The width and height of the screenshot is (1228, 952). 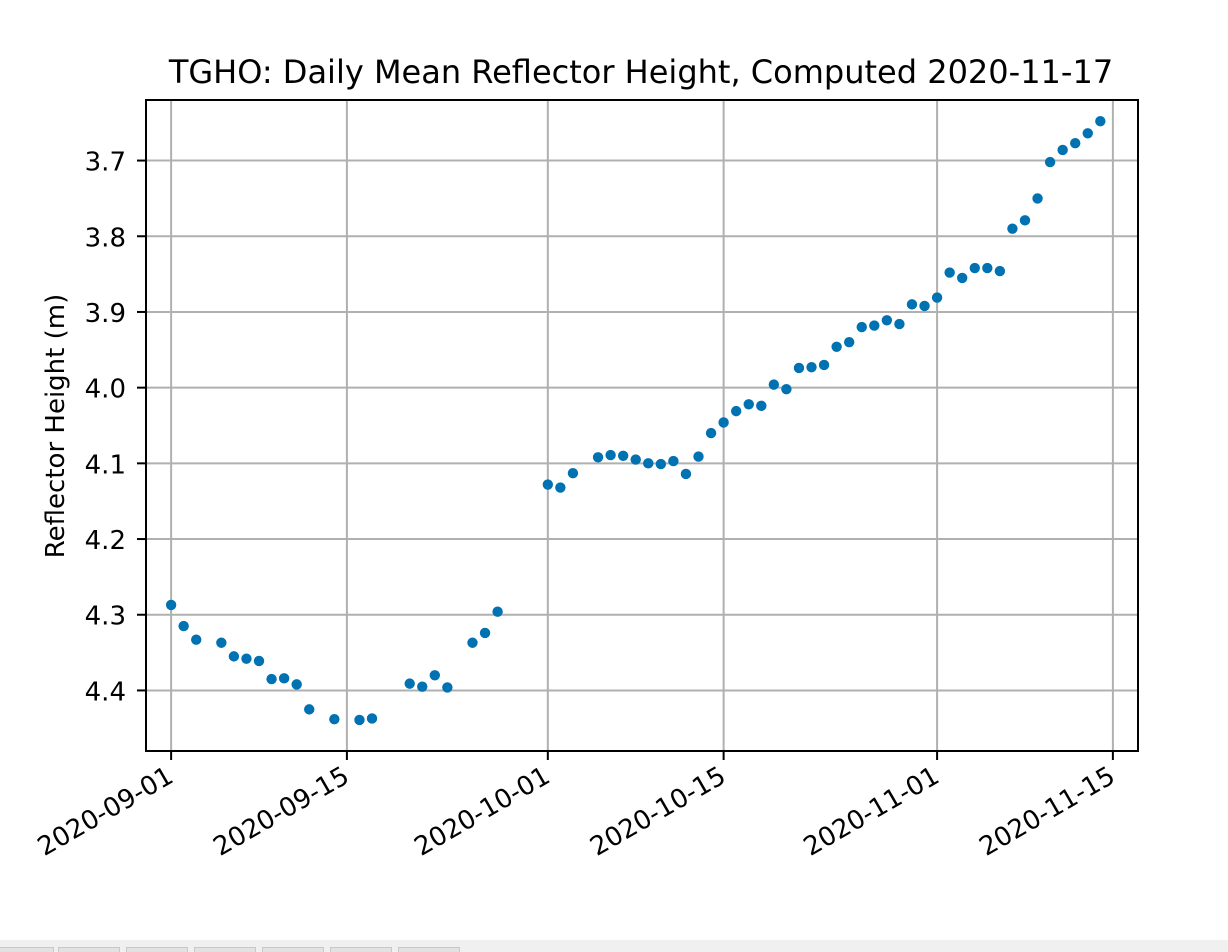 What do you see at coordinates (482, 812) in the screenshot?
I see `x-tick-label: 2020-10-01` at bounding box center [482, 812].